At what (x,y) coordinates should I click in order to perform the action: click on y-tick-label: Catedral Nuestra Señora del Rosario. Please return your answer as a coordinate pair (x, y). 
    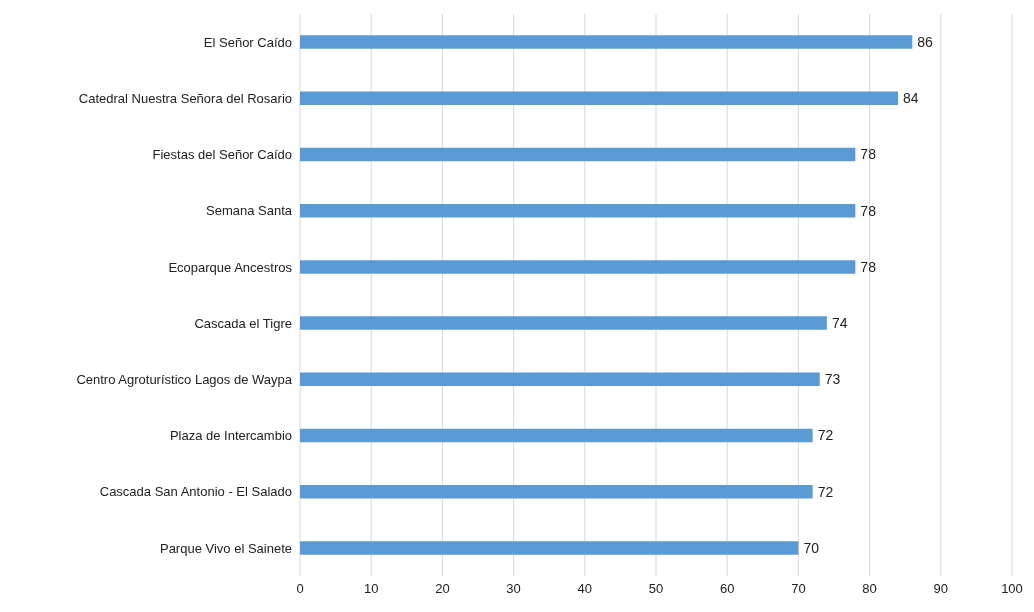
    Looking at the image, I should click on (185, 98).